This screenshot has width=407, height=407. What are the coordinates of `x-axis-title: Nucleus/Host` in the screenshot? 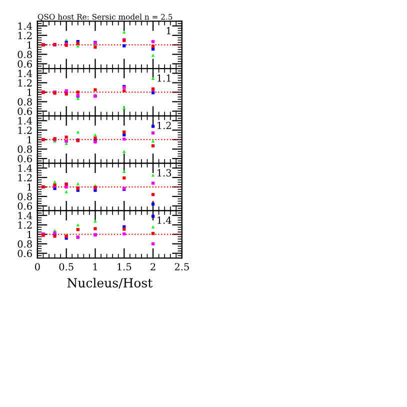 It's located at (110, 283).